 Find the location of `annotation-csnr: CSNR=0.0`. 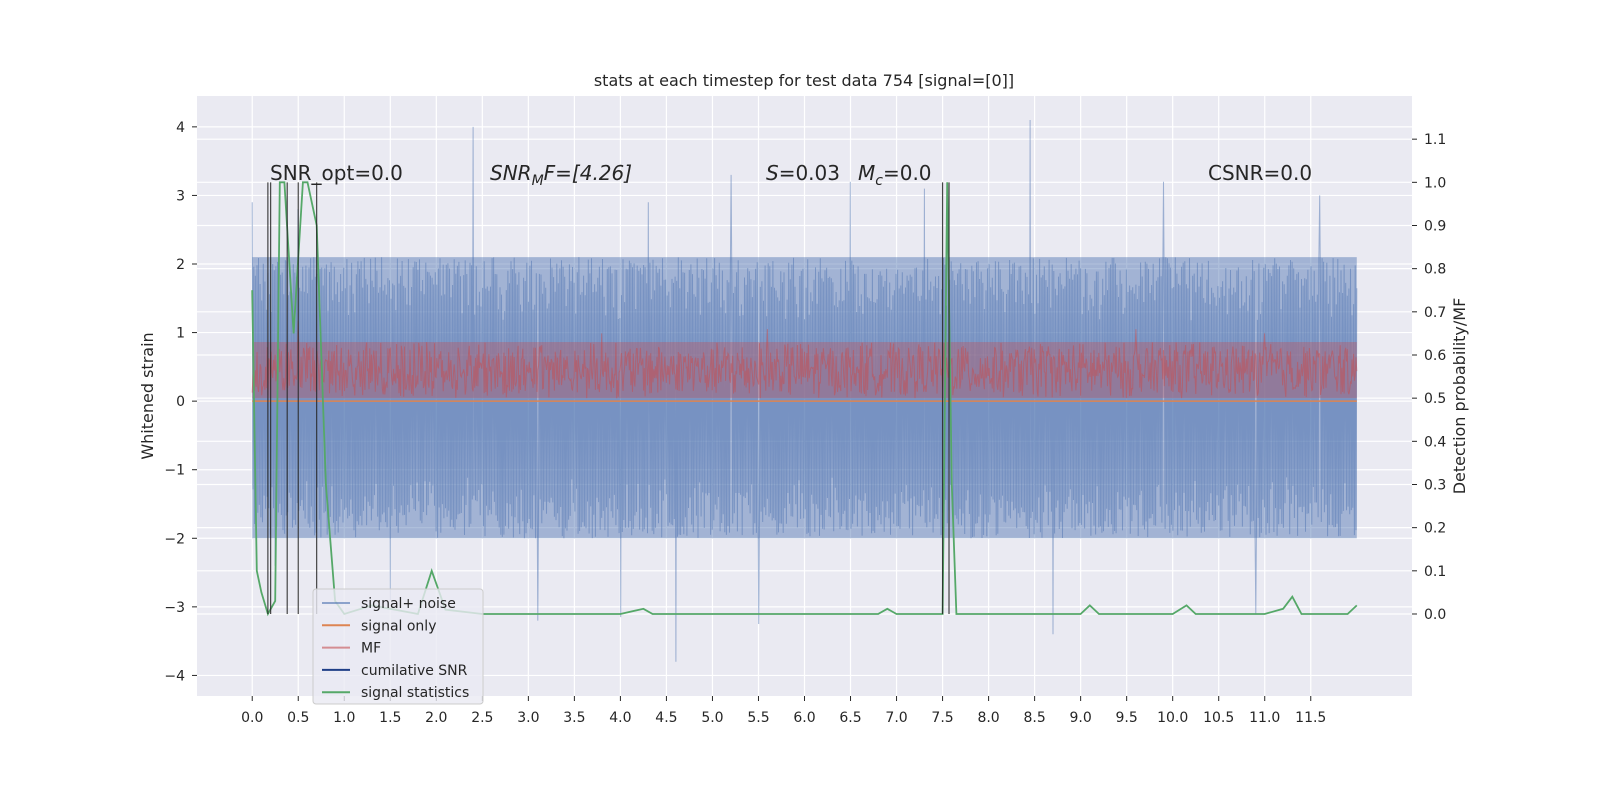

annotation-csnr: CSNR=0.0 is located at coordinates (1260, 173).